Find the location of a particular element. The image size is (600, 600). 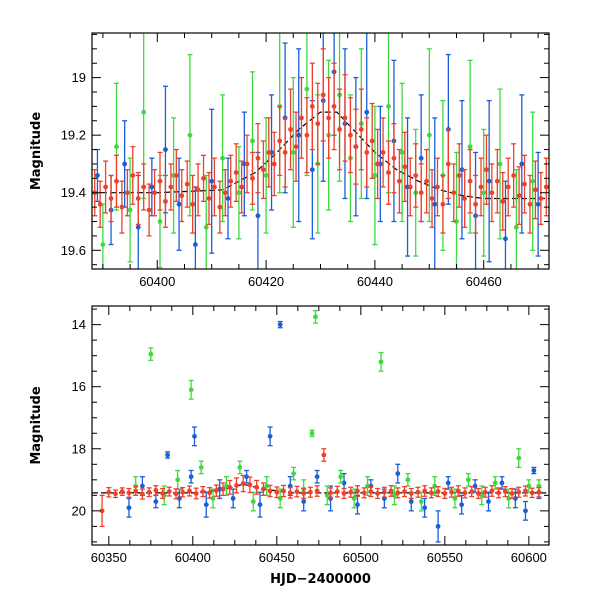

x-tick-label: 60350 is located at coordinates (109, 557).